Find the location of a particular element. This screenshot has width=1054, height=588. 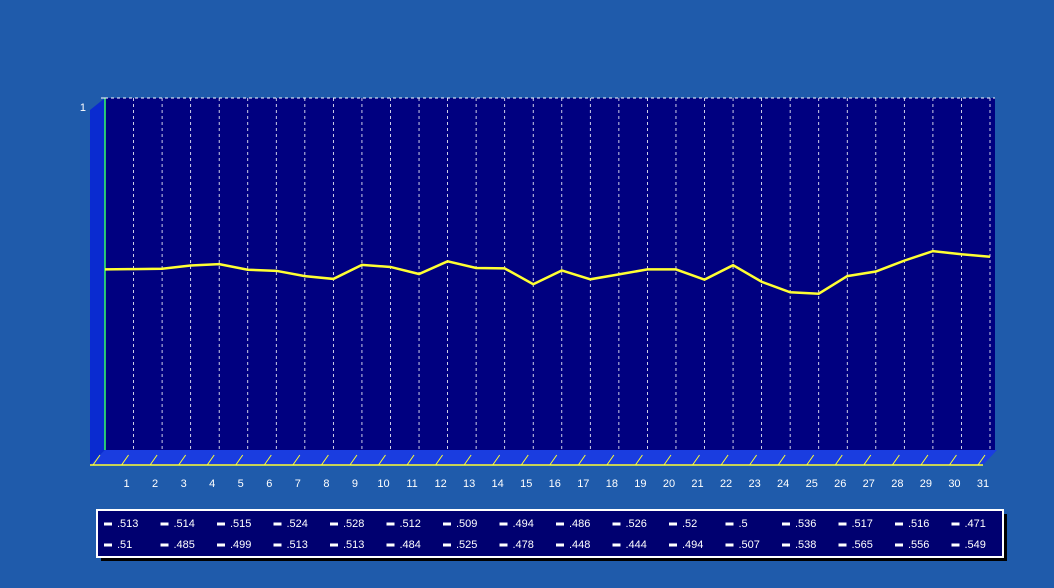

legend-label: .478 is located at coordinates (523, 545).